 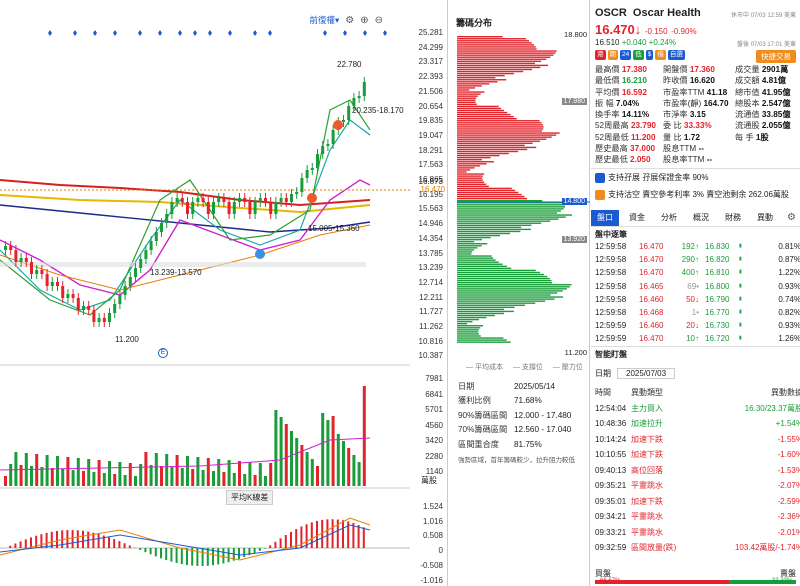 What do you see at coordinates (611, 485) in the screenshot?
I see `alert-time: 09:35:21` at bounding box center [611, 485].